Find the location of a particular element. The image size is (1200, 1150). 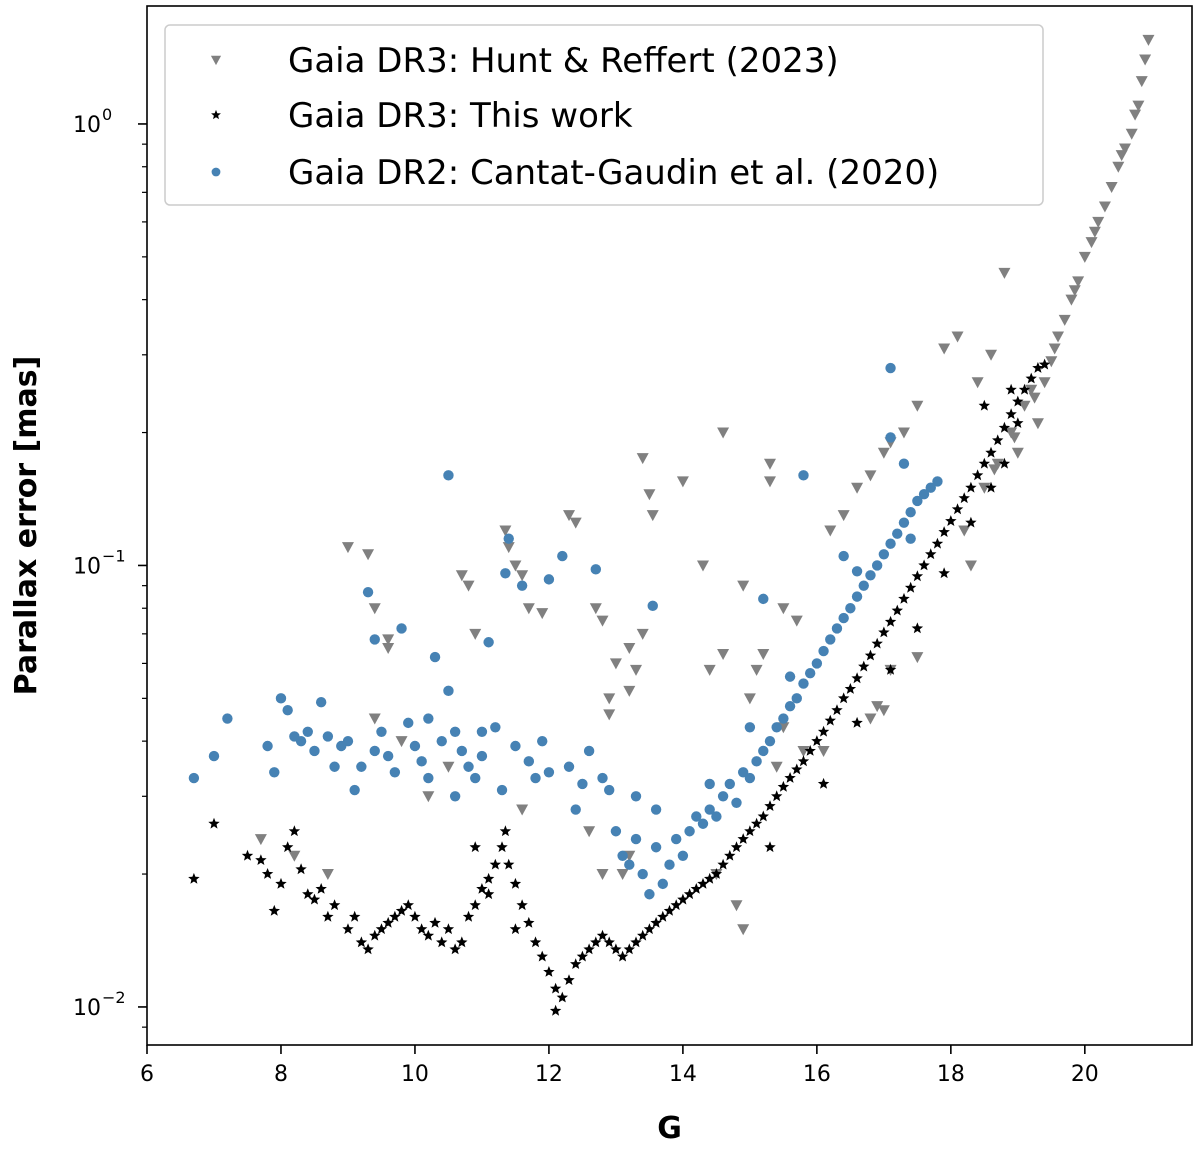

x-tick-label: 16 is located at coordinates (817, 1074).